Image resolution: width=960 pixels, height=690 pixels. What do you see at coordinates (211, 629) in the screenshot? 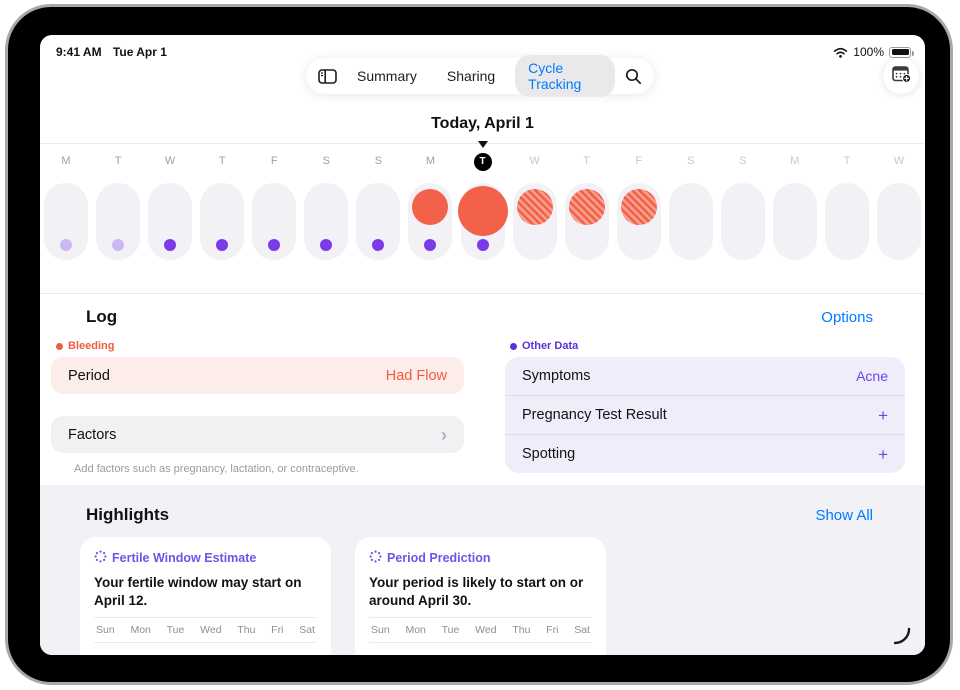
I see `weekday-label: Wed` at bounding box center [211, 629].